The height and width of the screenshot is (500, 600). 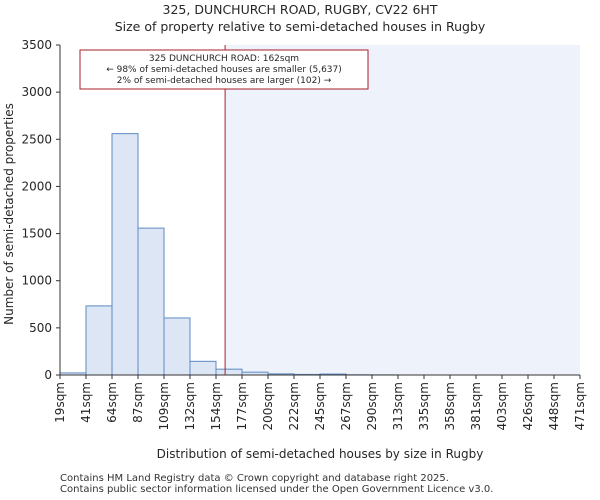 What do you see at coordinates (424, 406) in the screenshot?
I see `x-tick-label: 335sqm` at bounding box center [424, 406].